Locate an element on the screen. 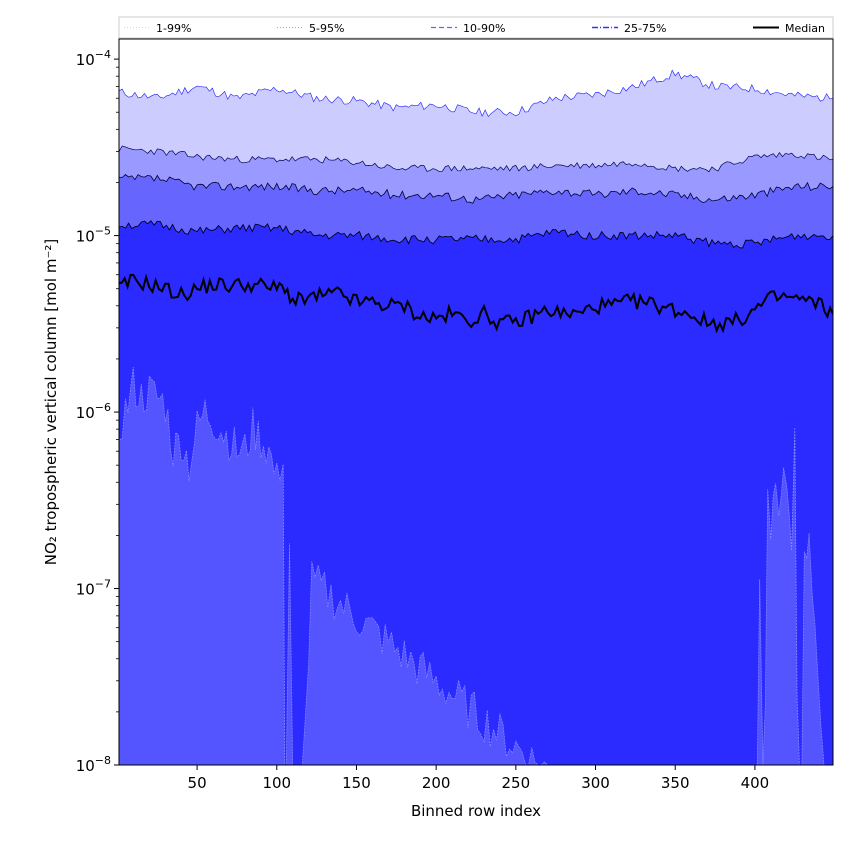 The image size is (850, 850). x-tick-label: 300 is located at coordinates (595, 783).